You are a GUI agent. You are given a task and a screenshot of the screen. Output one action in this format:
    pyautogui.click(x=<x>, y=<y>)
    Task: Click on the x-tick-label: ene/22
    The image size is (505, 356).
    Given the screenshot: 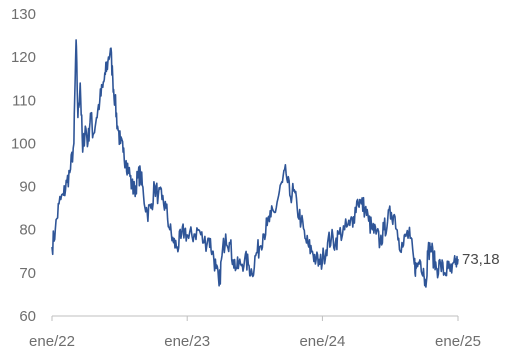 What is the action you would take?
    pyautogui.click(x=52, y=341)
    